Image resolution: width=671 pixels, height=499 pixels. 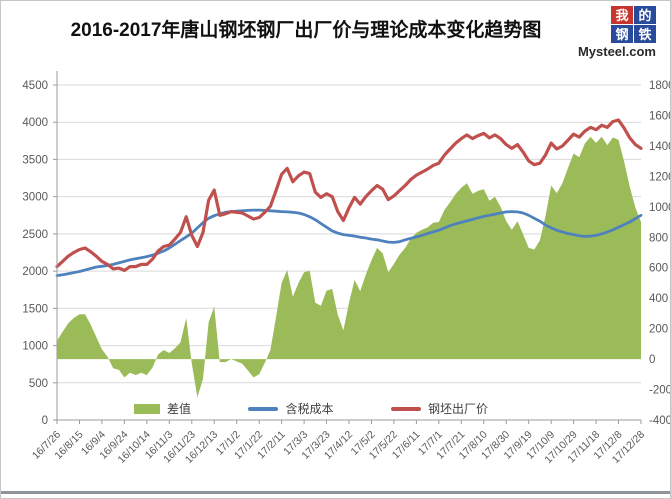 What do you see at coordinates (622, 34) in the screenshot?
I see `logo-char-gang: 钢` at bounding box center [622, 34].